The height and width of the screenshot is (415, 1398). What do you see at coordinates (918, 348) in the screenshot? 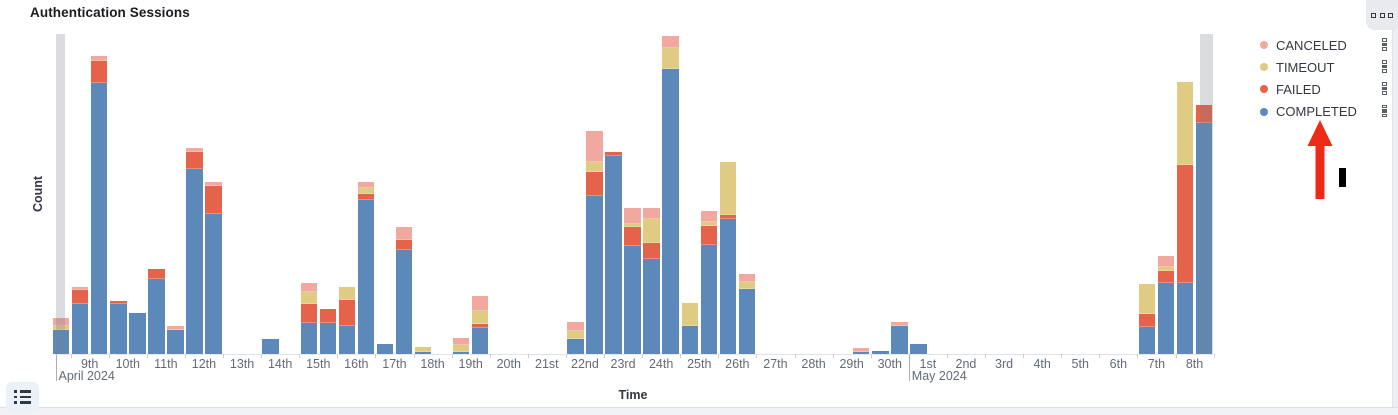
I see `bar-may-1-am` at bounding box center [918, 348].